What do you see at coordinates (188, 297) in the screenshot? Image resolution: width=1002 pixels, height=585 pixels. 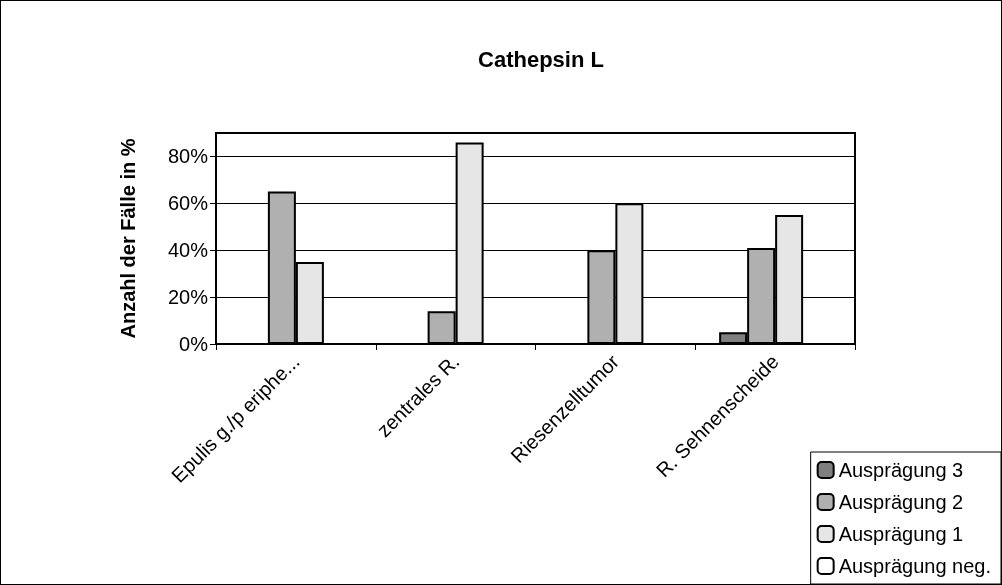 I see `y-tick-label: 20%` at bounding box center [188, 297].